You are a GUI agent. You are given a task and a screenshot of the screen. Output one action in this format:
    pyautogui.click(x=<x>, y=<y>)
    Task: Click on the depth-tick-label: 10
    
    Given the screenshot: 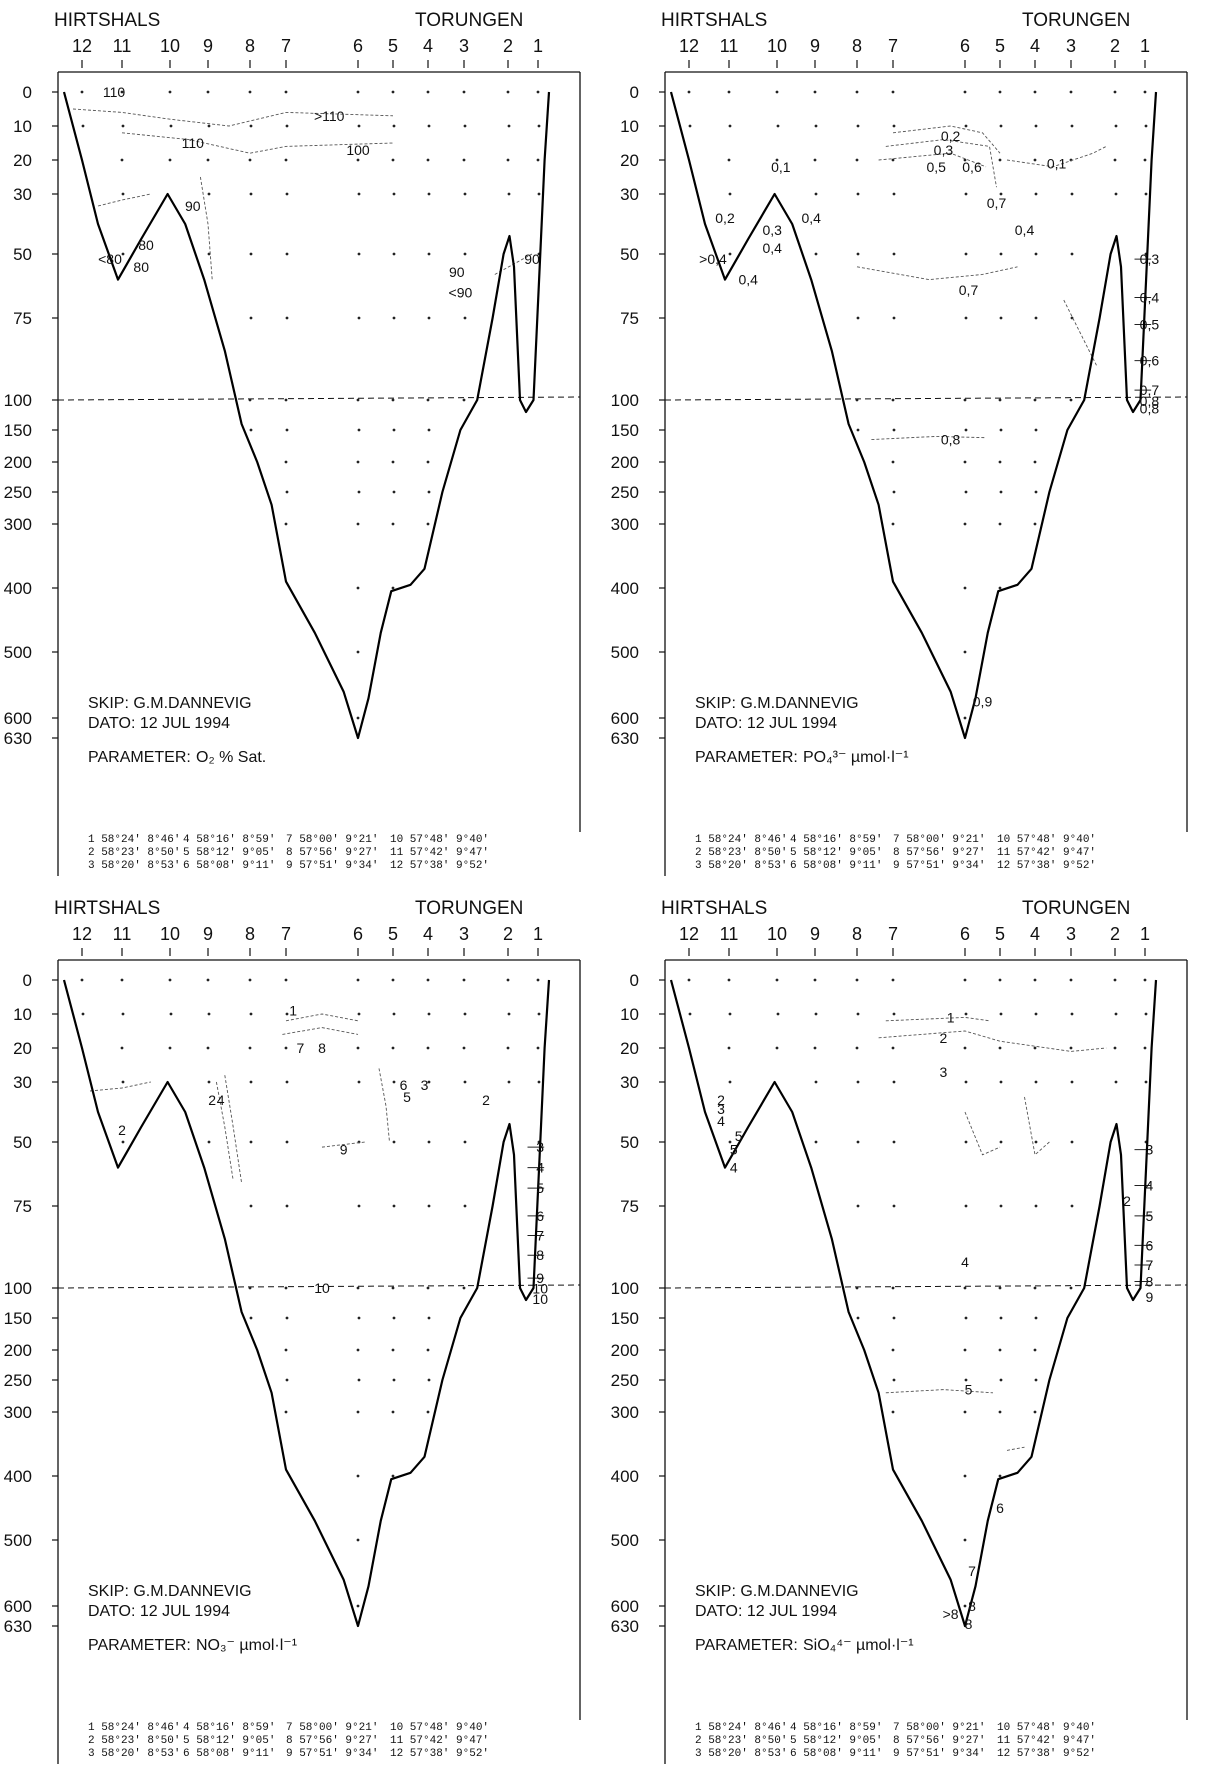 What is the action you would take?
    pyautogui.click(x=22, y=126)
    